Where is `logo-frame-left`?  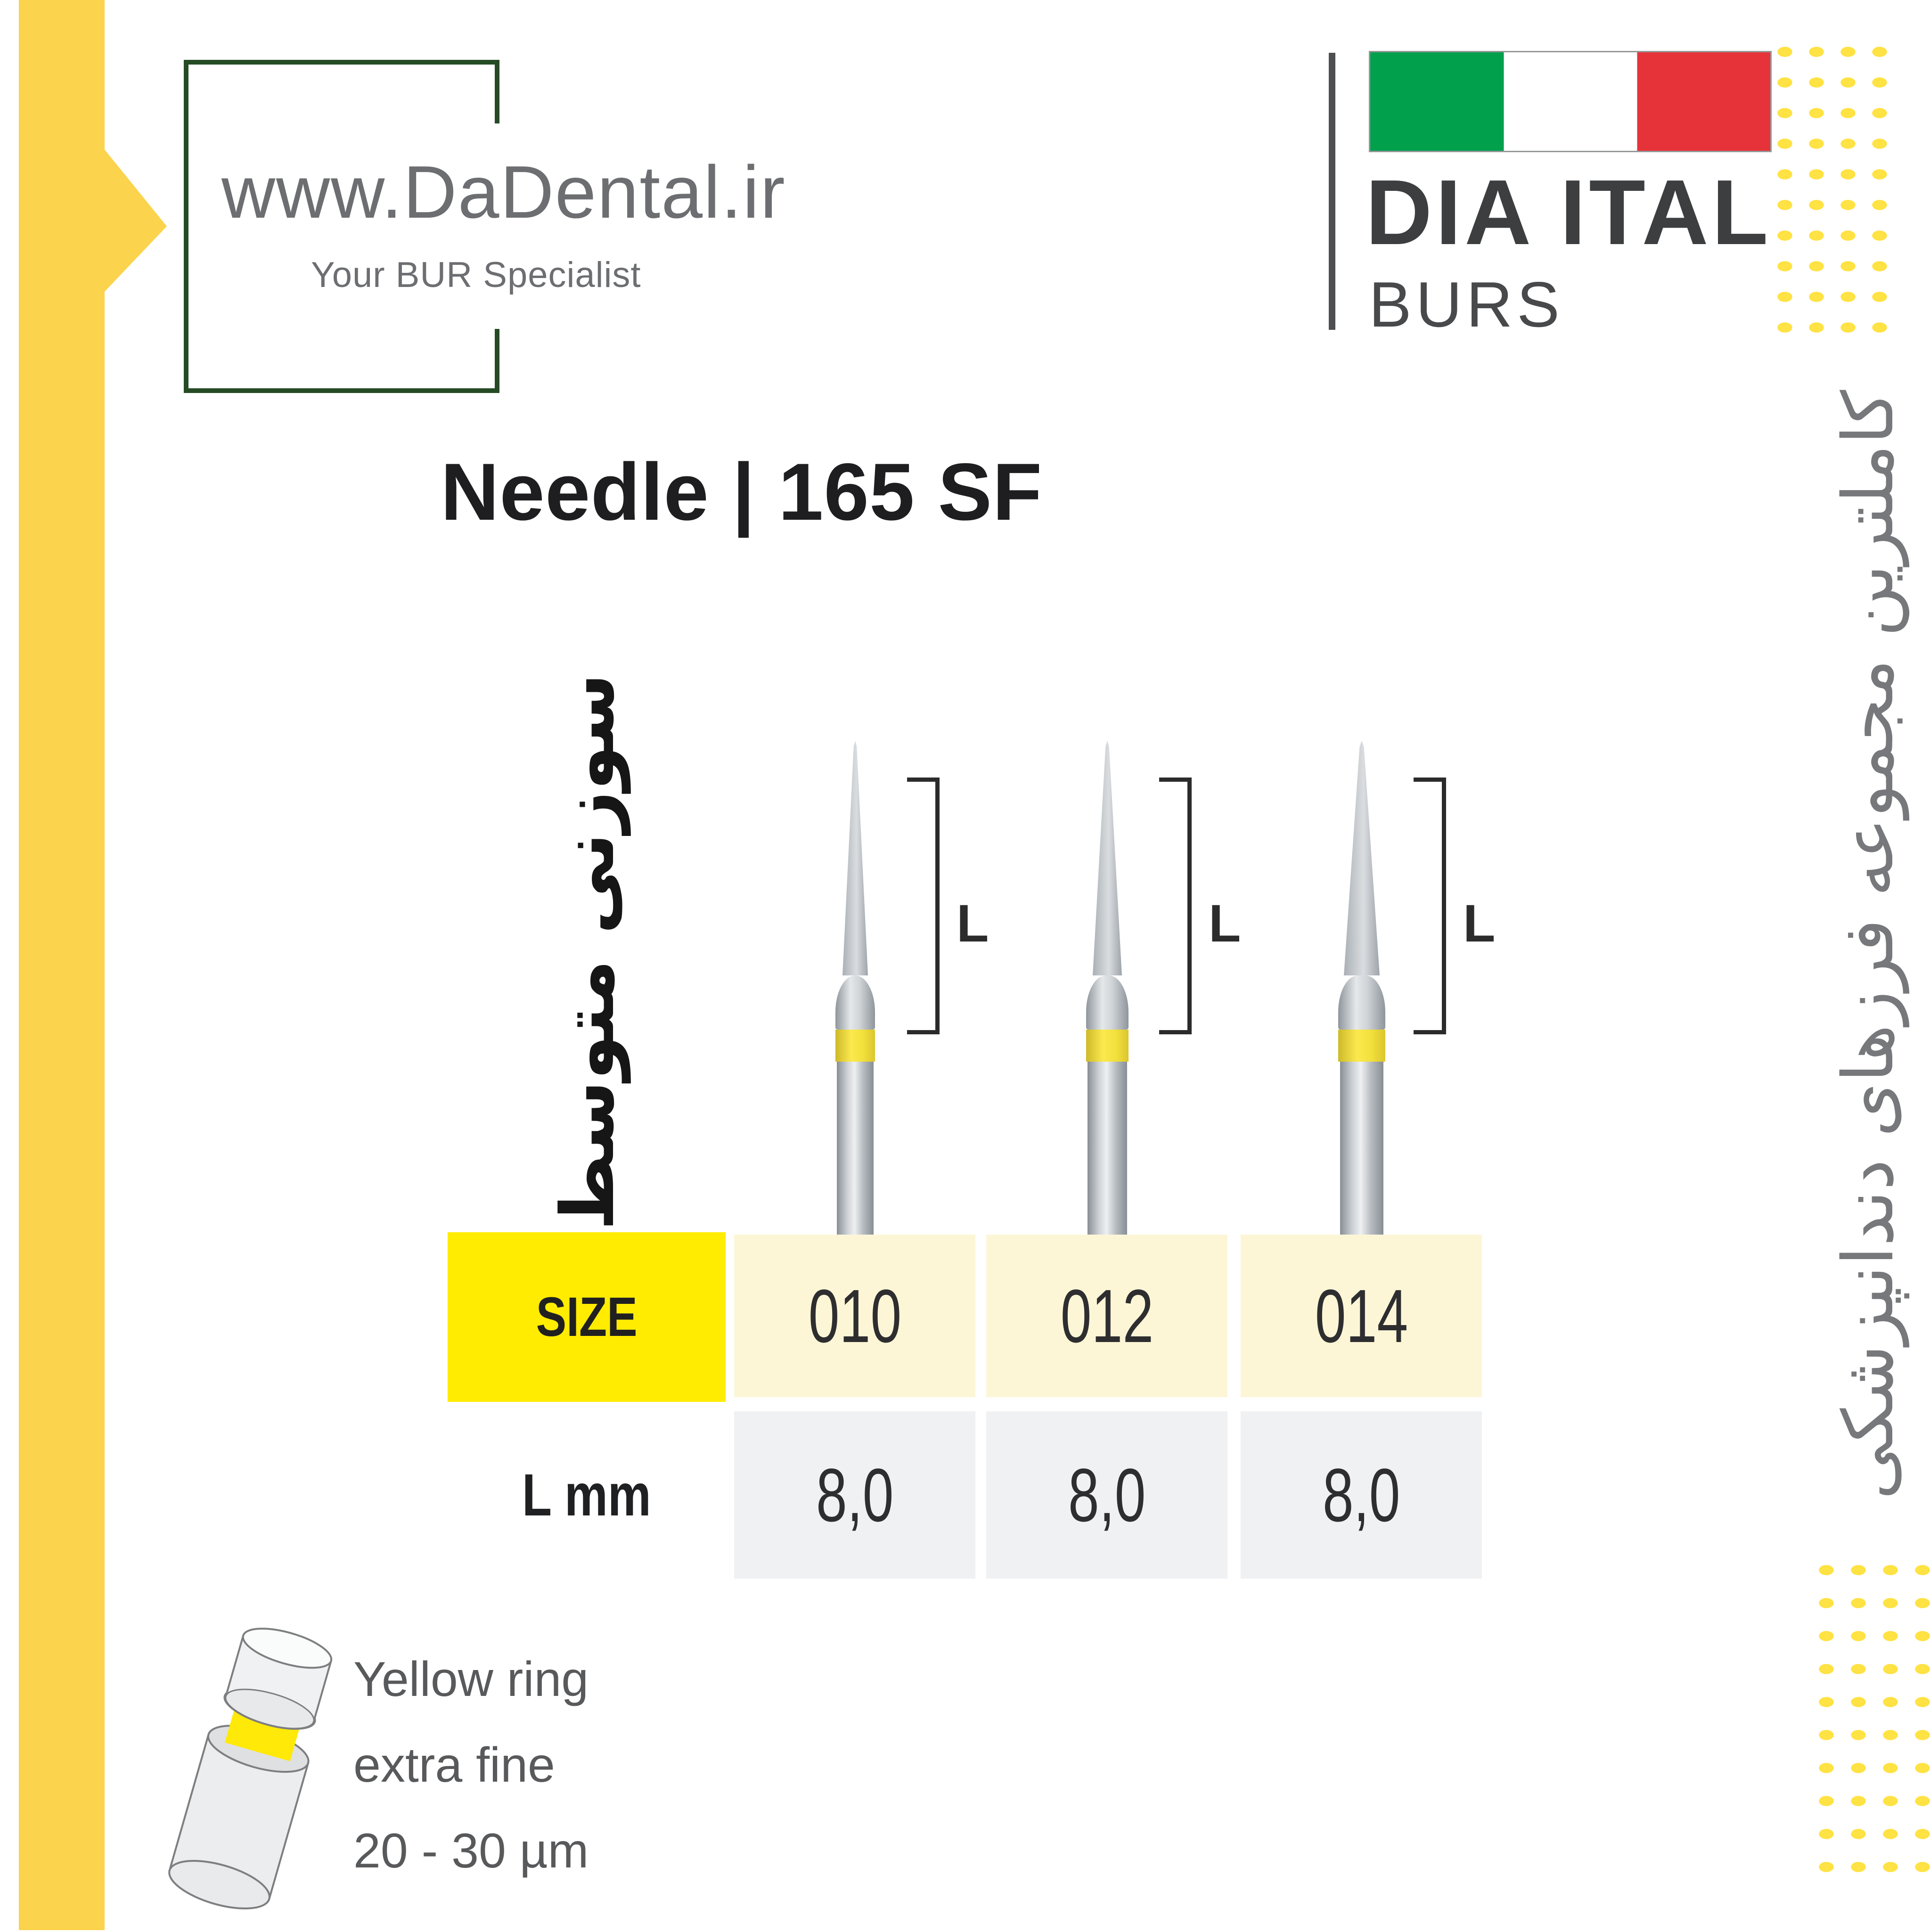
logo-frame-left is located at coordinates (186, 226).